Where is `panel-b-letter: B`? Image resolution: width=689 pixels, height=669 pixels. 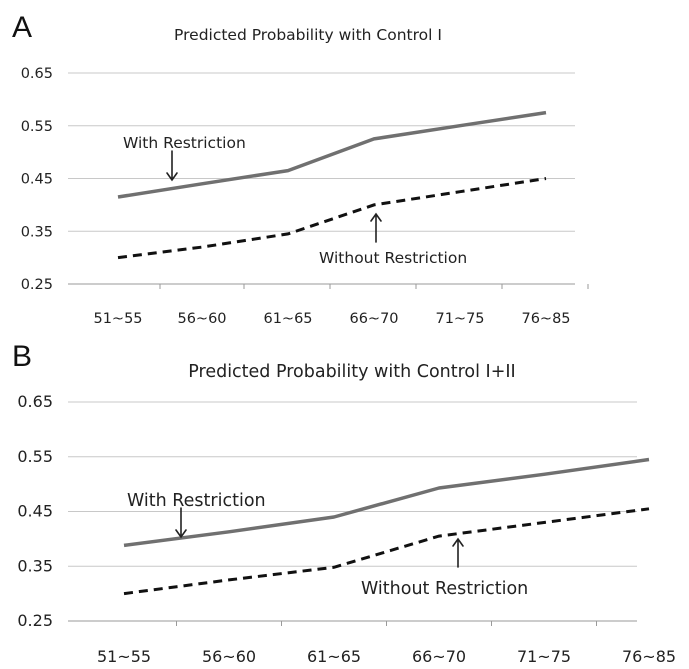 panel-b-letter: B is located at coordinates (22, 356).